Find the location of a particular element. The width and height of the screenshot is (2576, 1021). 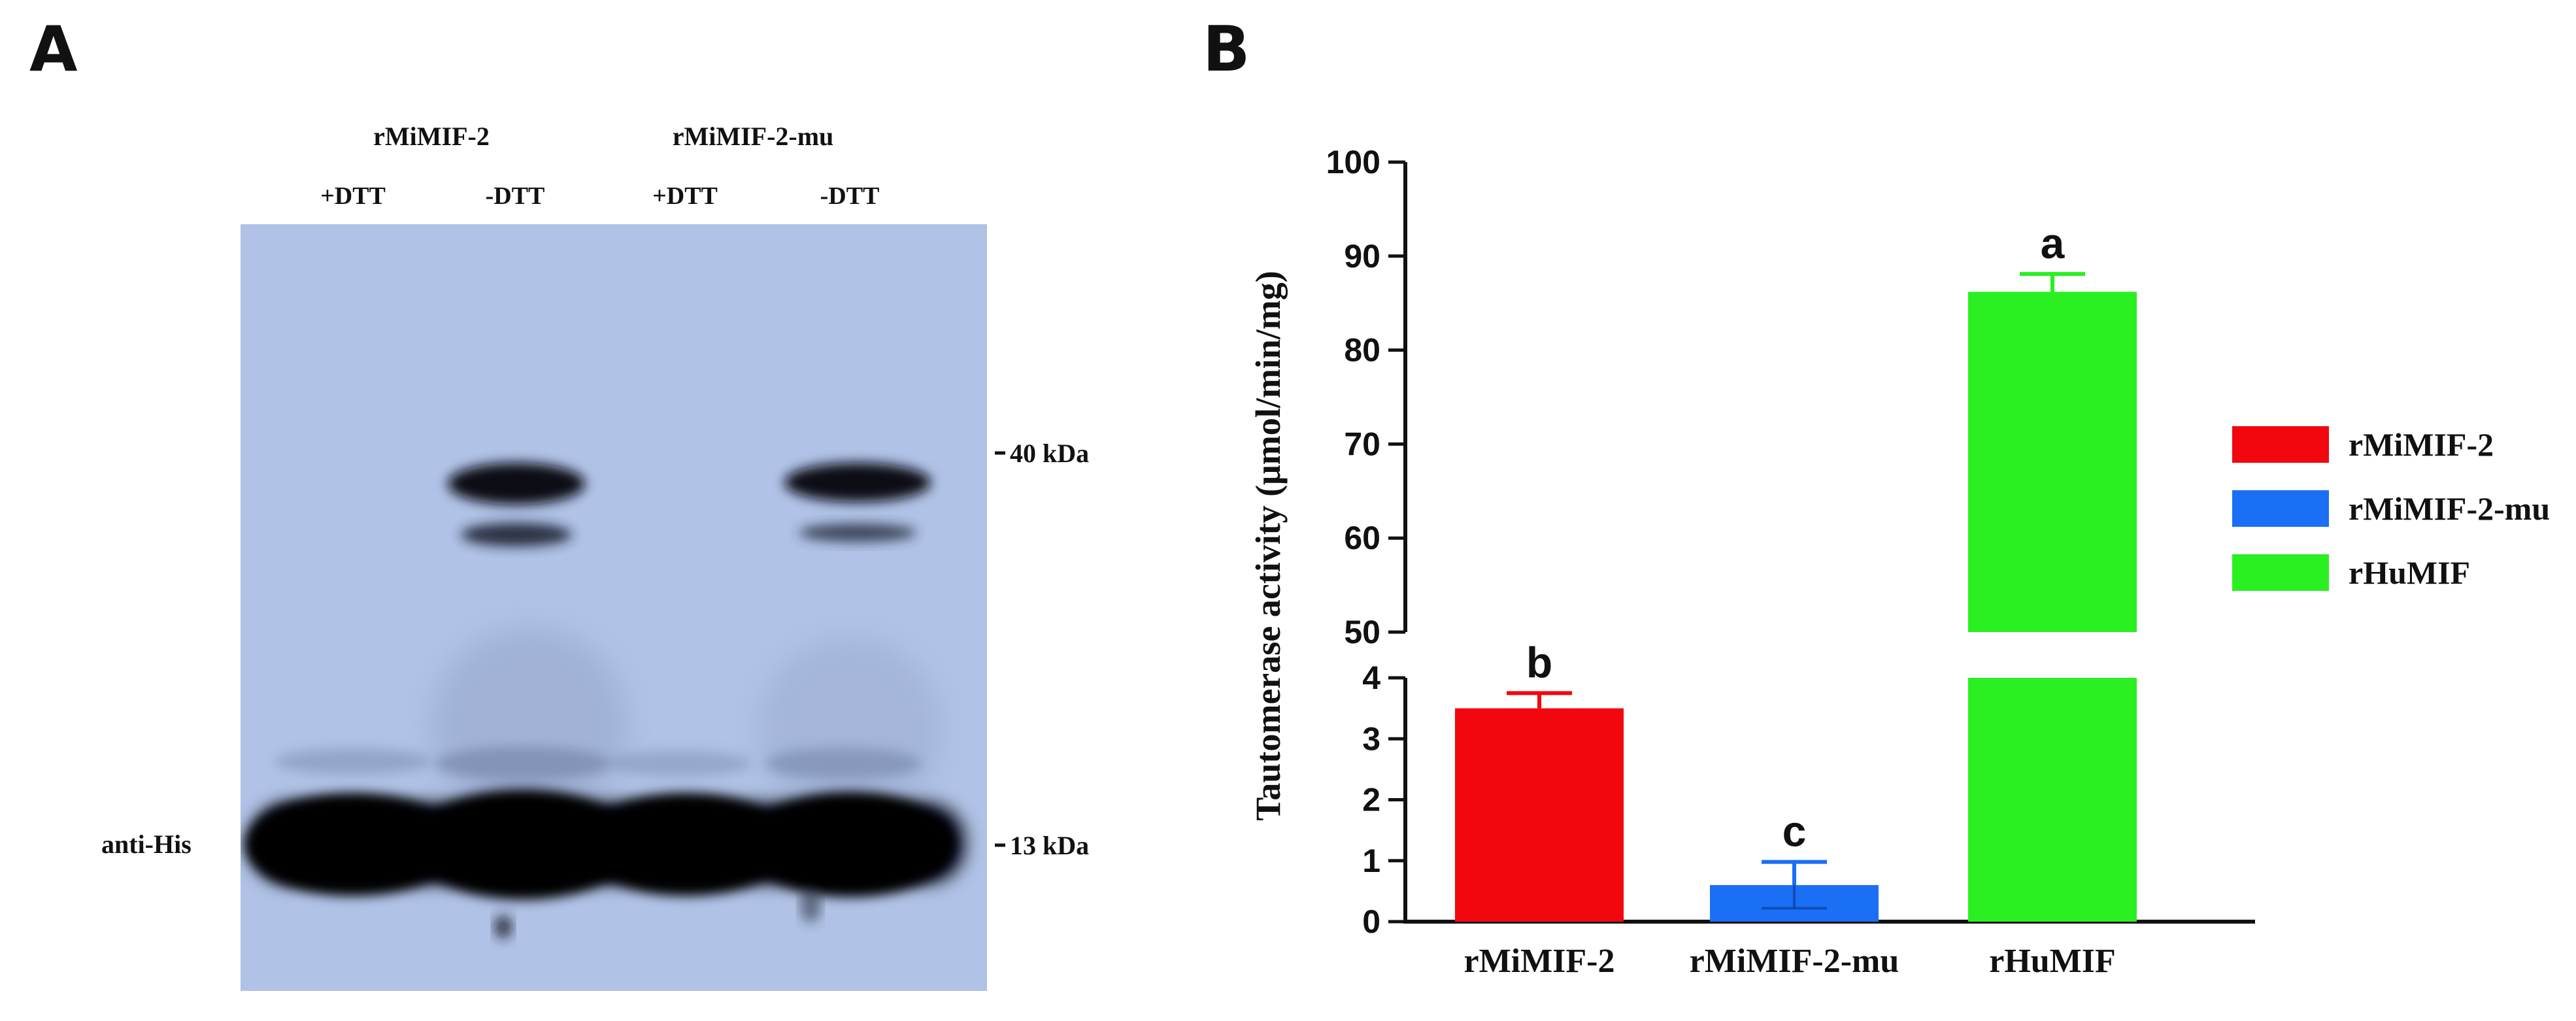

bar-upper-rhumif is located at coordinates (2052, 462).